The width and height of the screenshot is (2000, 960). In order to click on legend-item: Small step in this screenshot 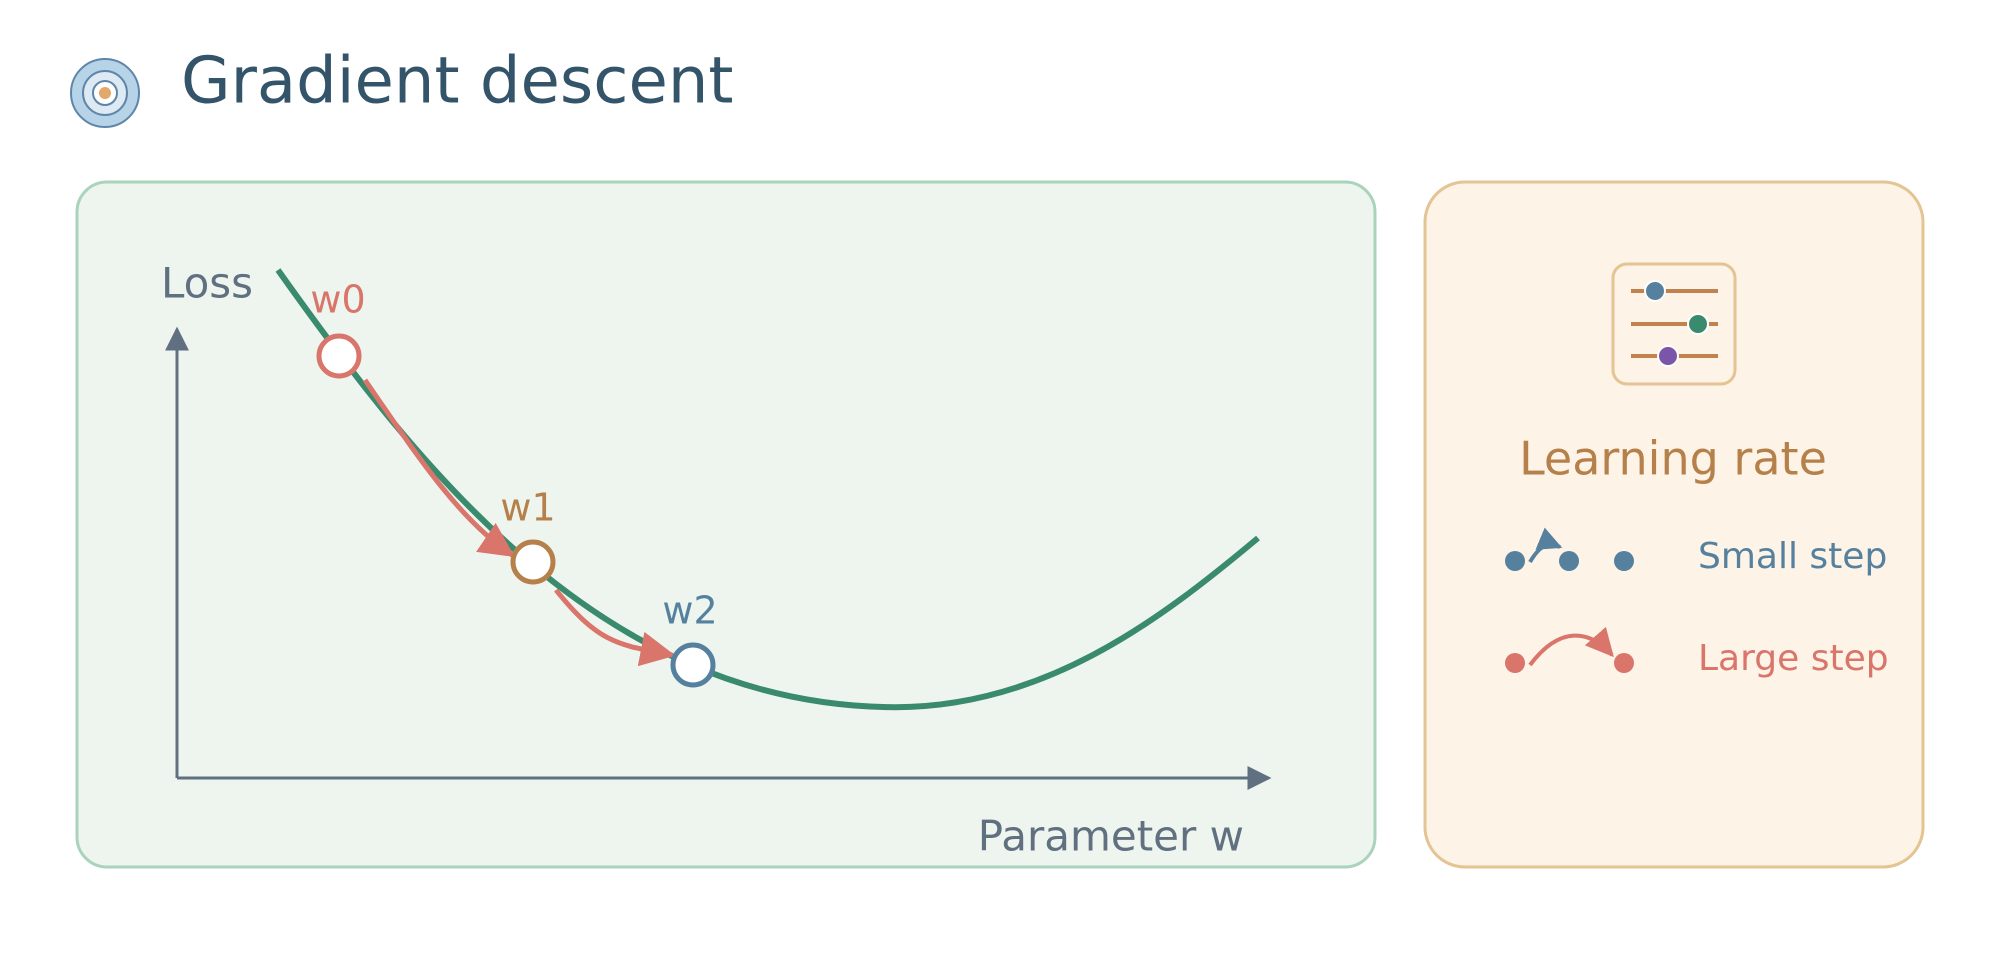, I will do `click(1792, 556)`.